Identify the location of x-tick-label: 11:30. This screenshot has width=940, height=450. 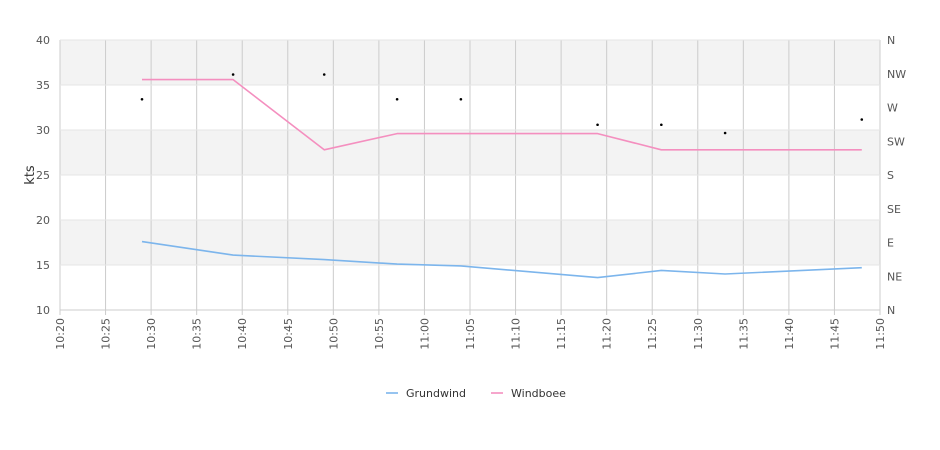
(698, 334).